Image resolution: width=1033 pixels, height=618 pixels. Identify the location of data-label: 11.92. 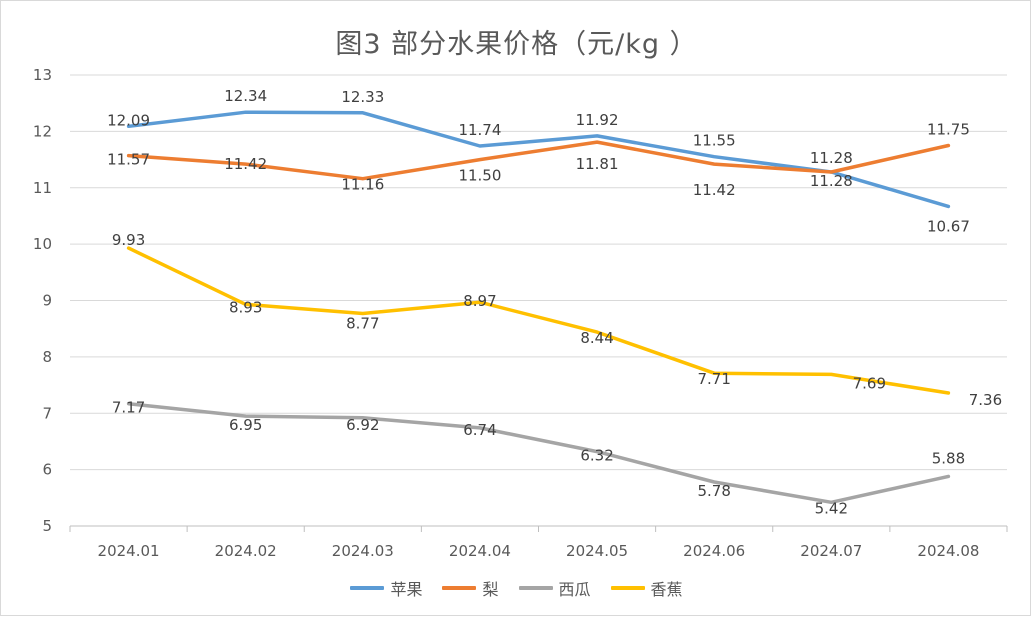
(597, 120).